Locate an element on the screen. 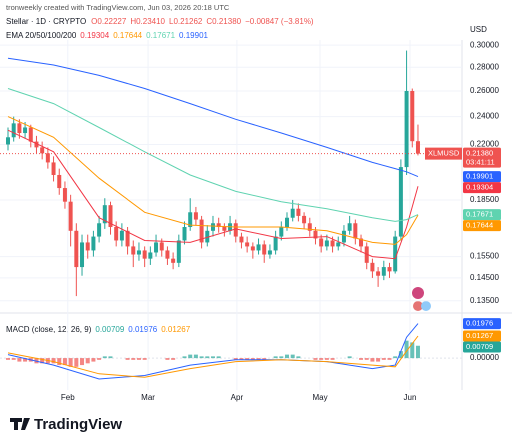  macd-value: 0.01976 is located at coordinates (142, 329).